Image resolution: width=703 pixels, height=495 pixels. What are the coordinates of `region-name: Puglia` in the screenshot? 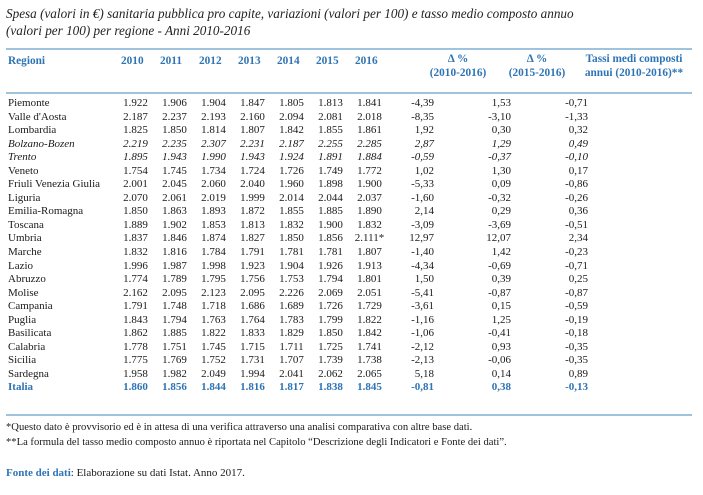 It's located at (22, 319).